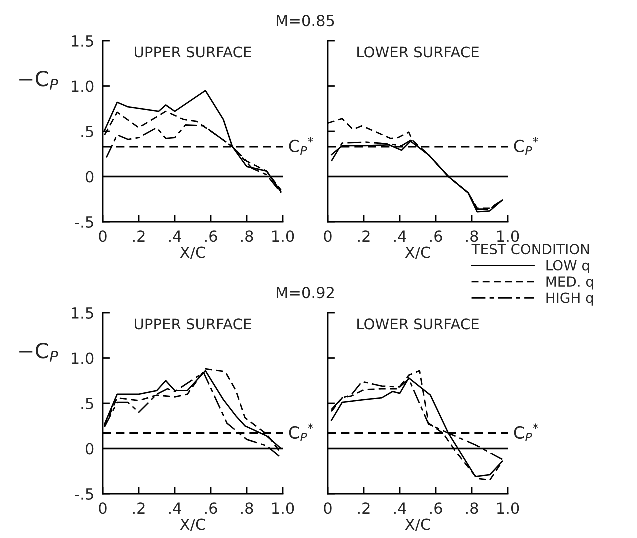  I want to click on legend-label: HIGH q, so click(570, 299).